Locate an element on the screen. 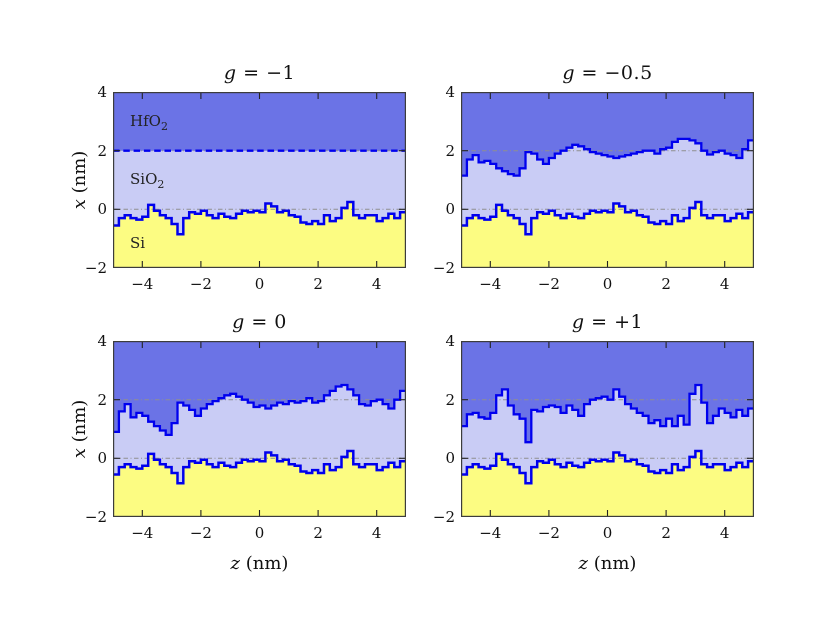 The width and height of the screenshot is (830, 623). layer-label-text: Si is located at coordinates (138, 243).